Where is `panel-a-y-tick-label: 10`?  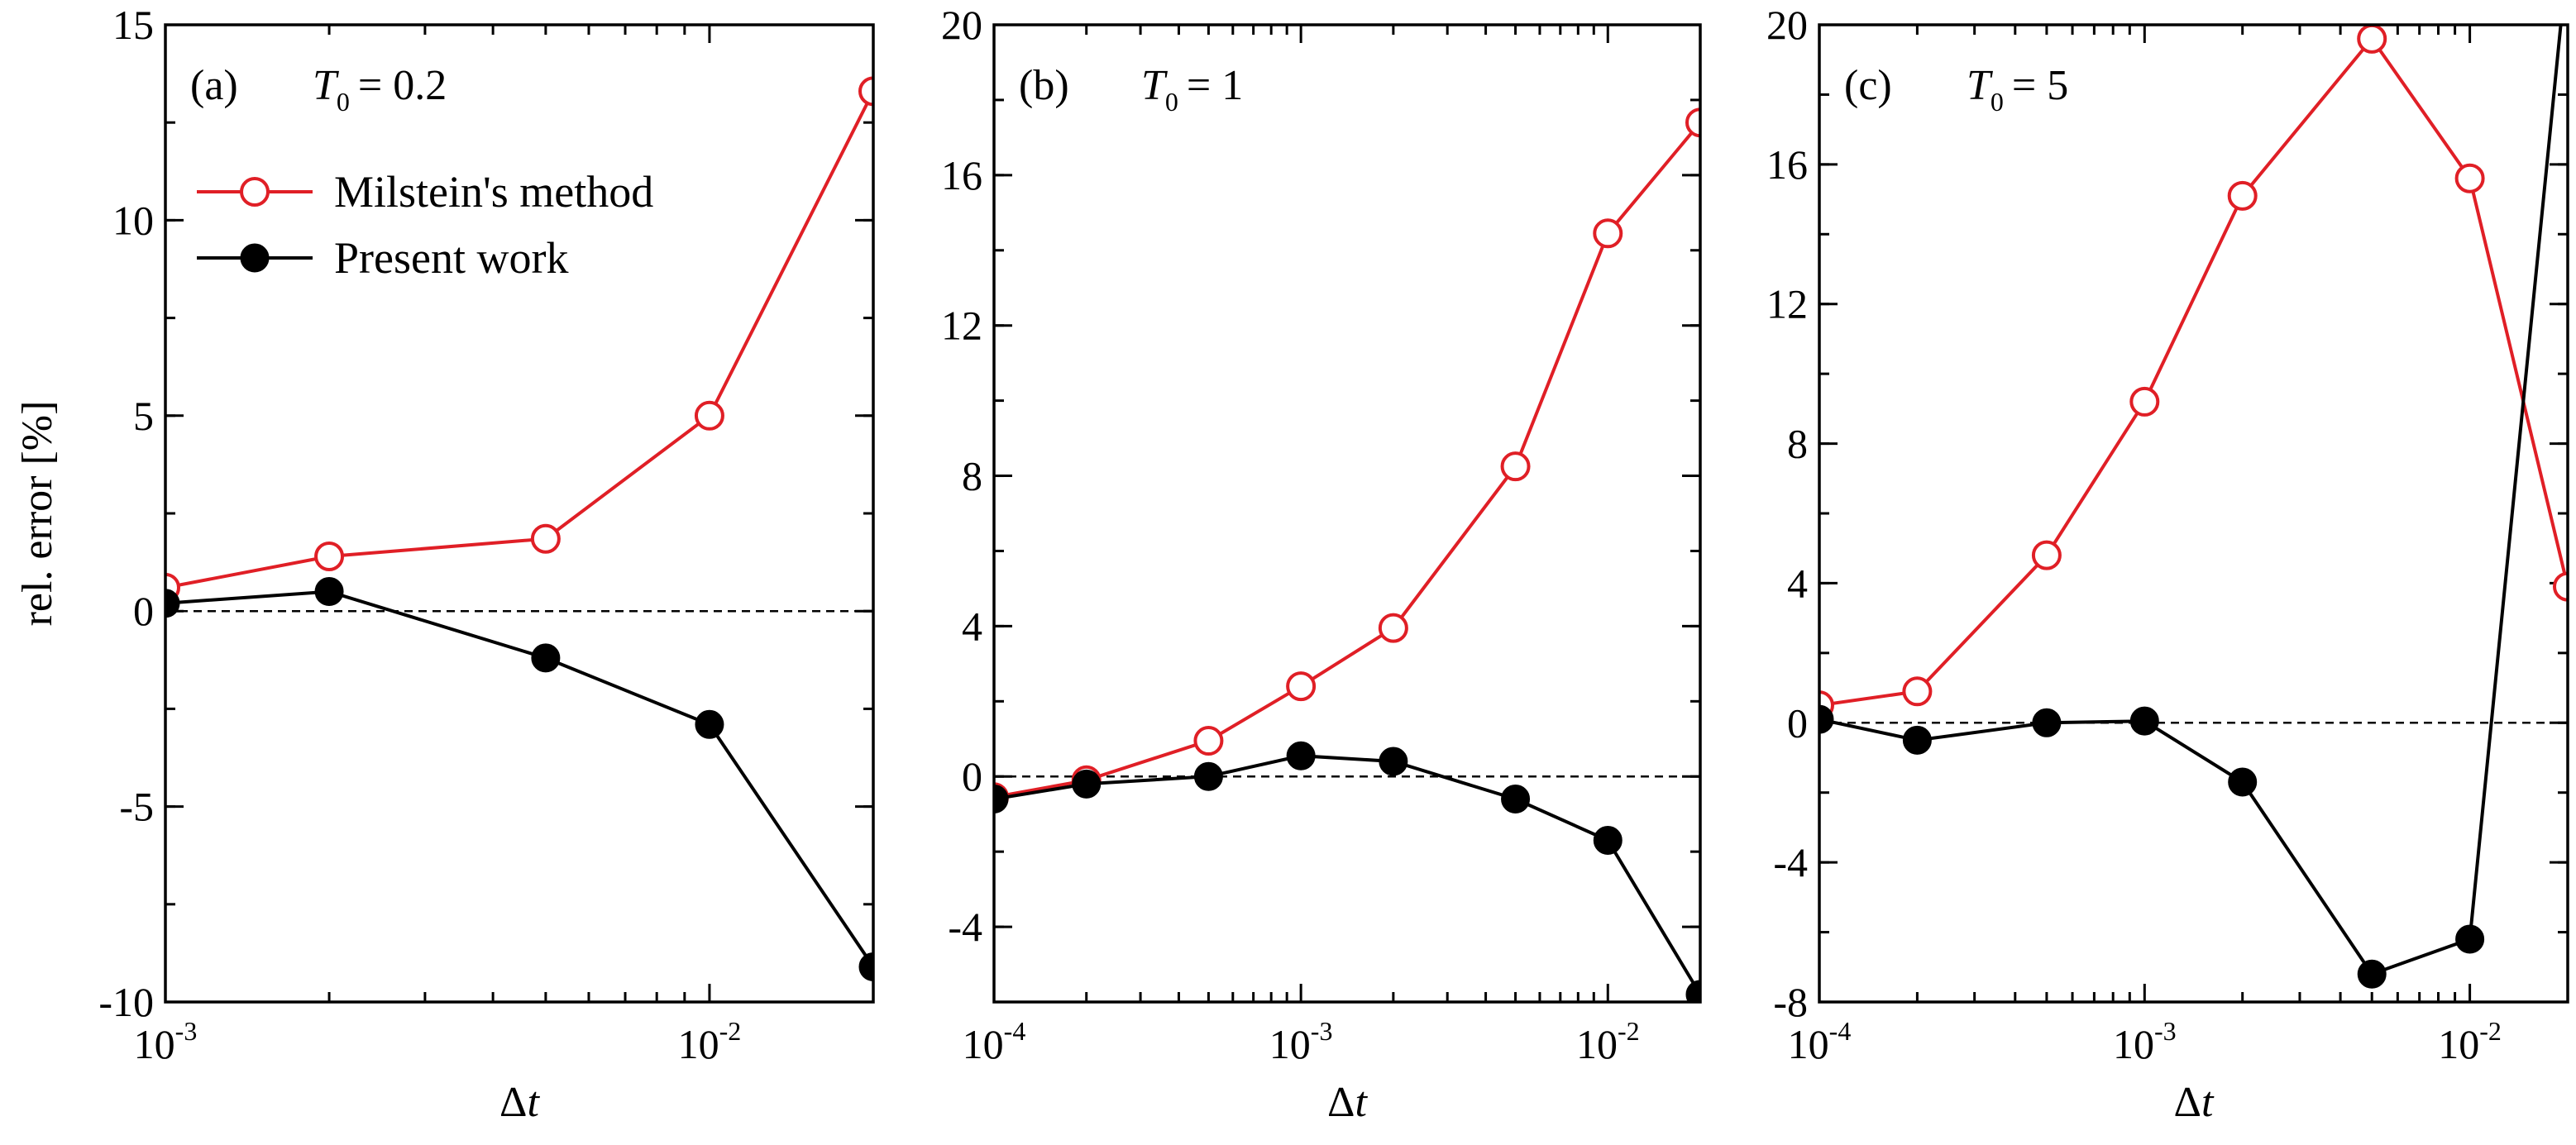 panel-a-y-tick-label: 10 is located at coordinates (133, 220).